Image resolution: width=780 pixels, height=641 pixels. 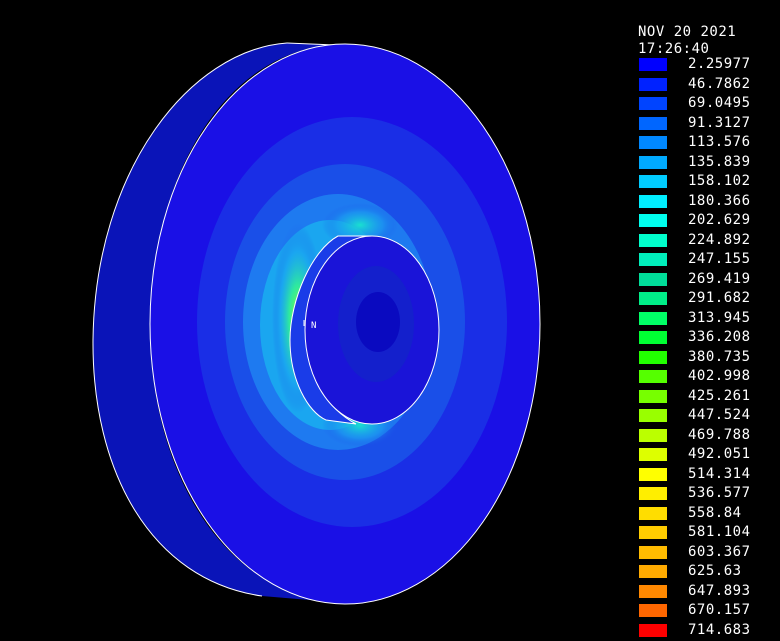 What do you see at coordinates (313, 326) in the screenshot?
I see `node-label: N` at bounding box center [313, 326].